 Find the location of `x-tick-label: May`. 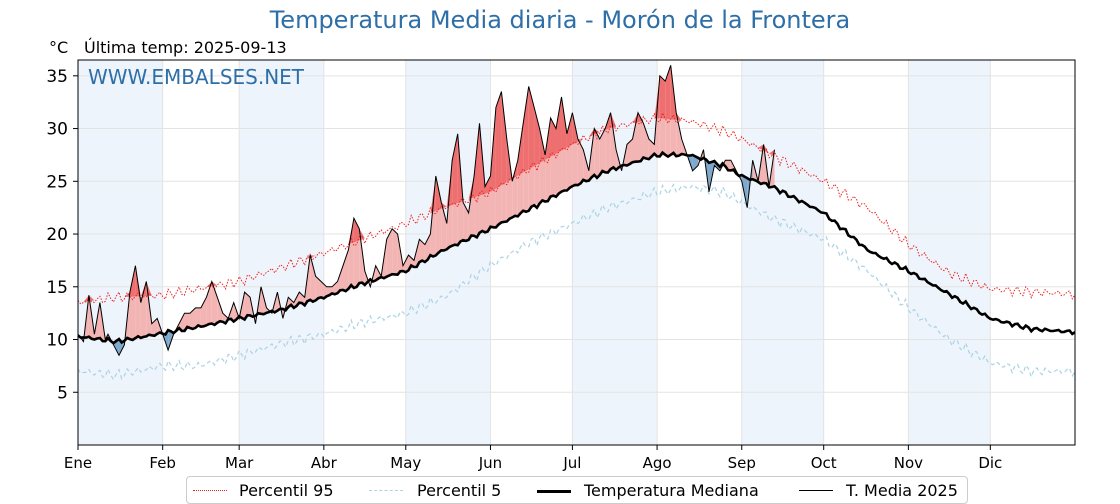

x-tick-label: May is located at coordinates (405, 463).